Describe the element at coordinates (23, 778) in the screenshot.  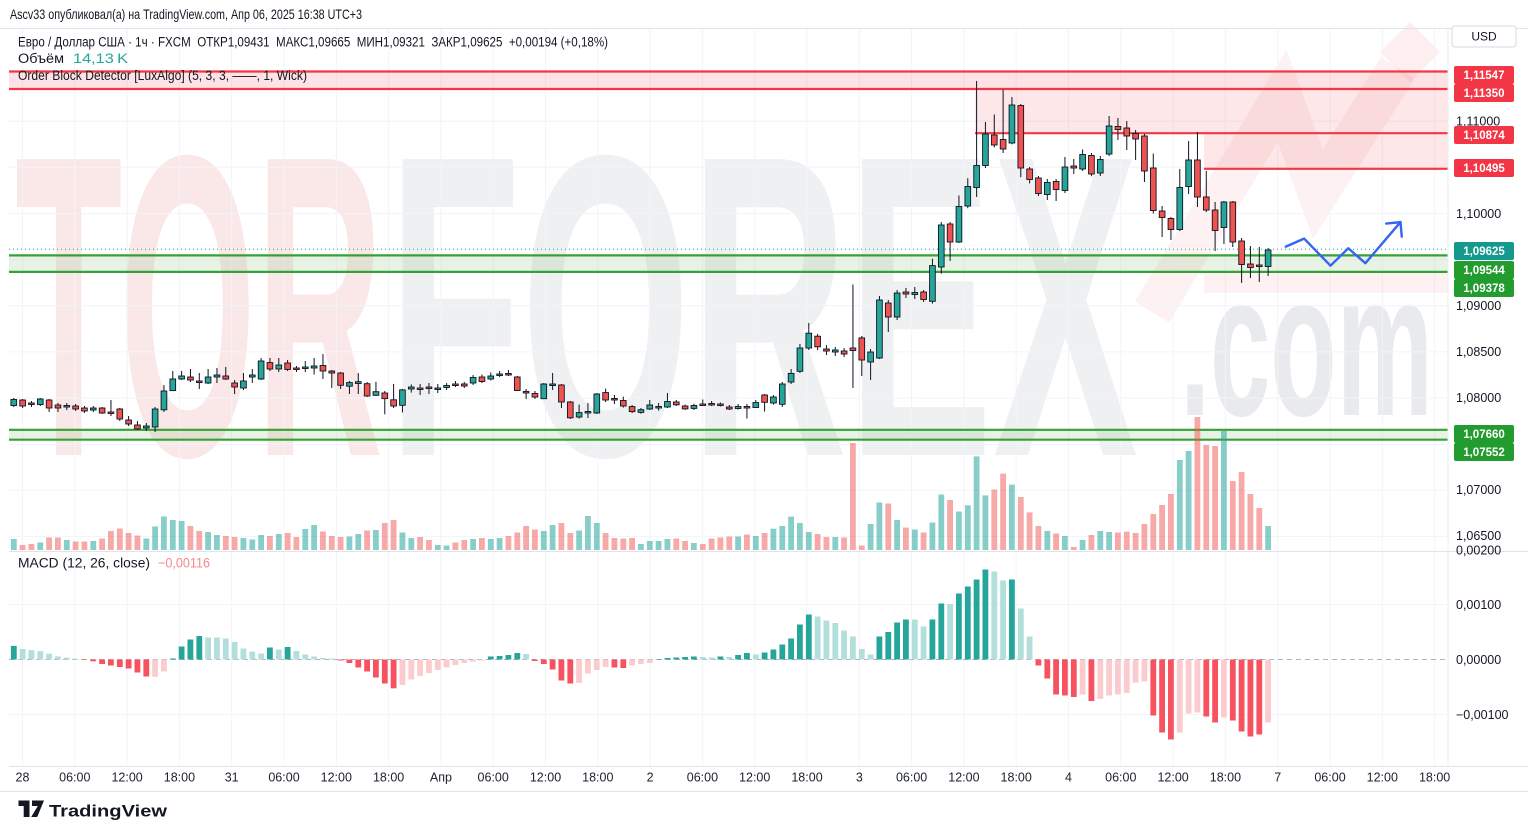
I see `svg-text: 28` at that location.